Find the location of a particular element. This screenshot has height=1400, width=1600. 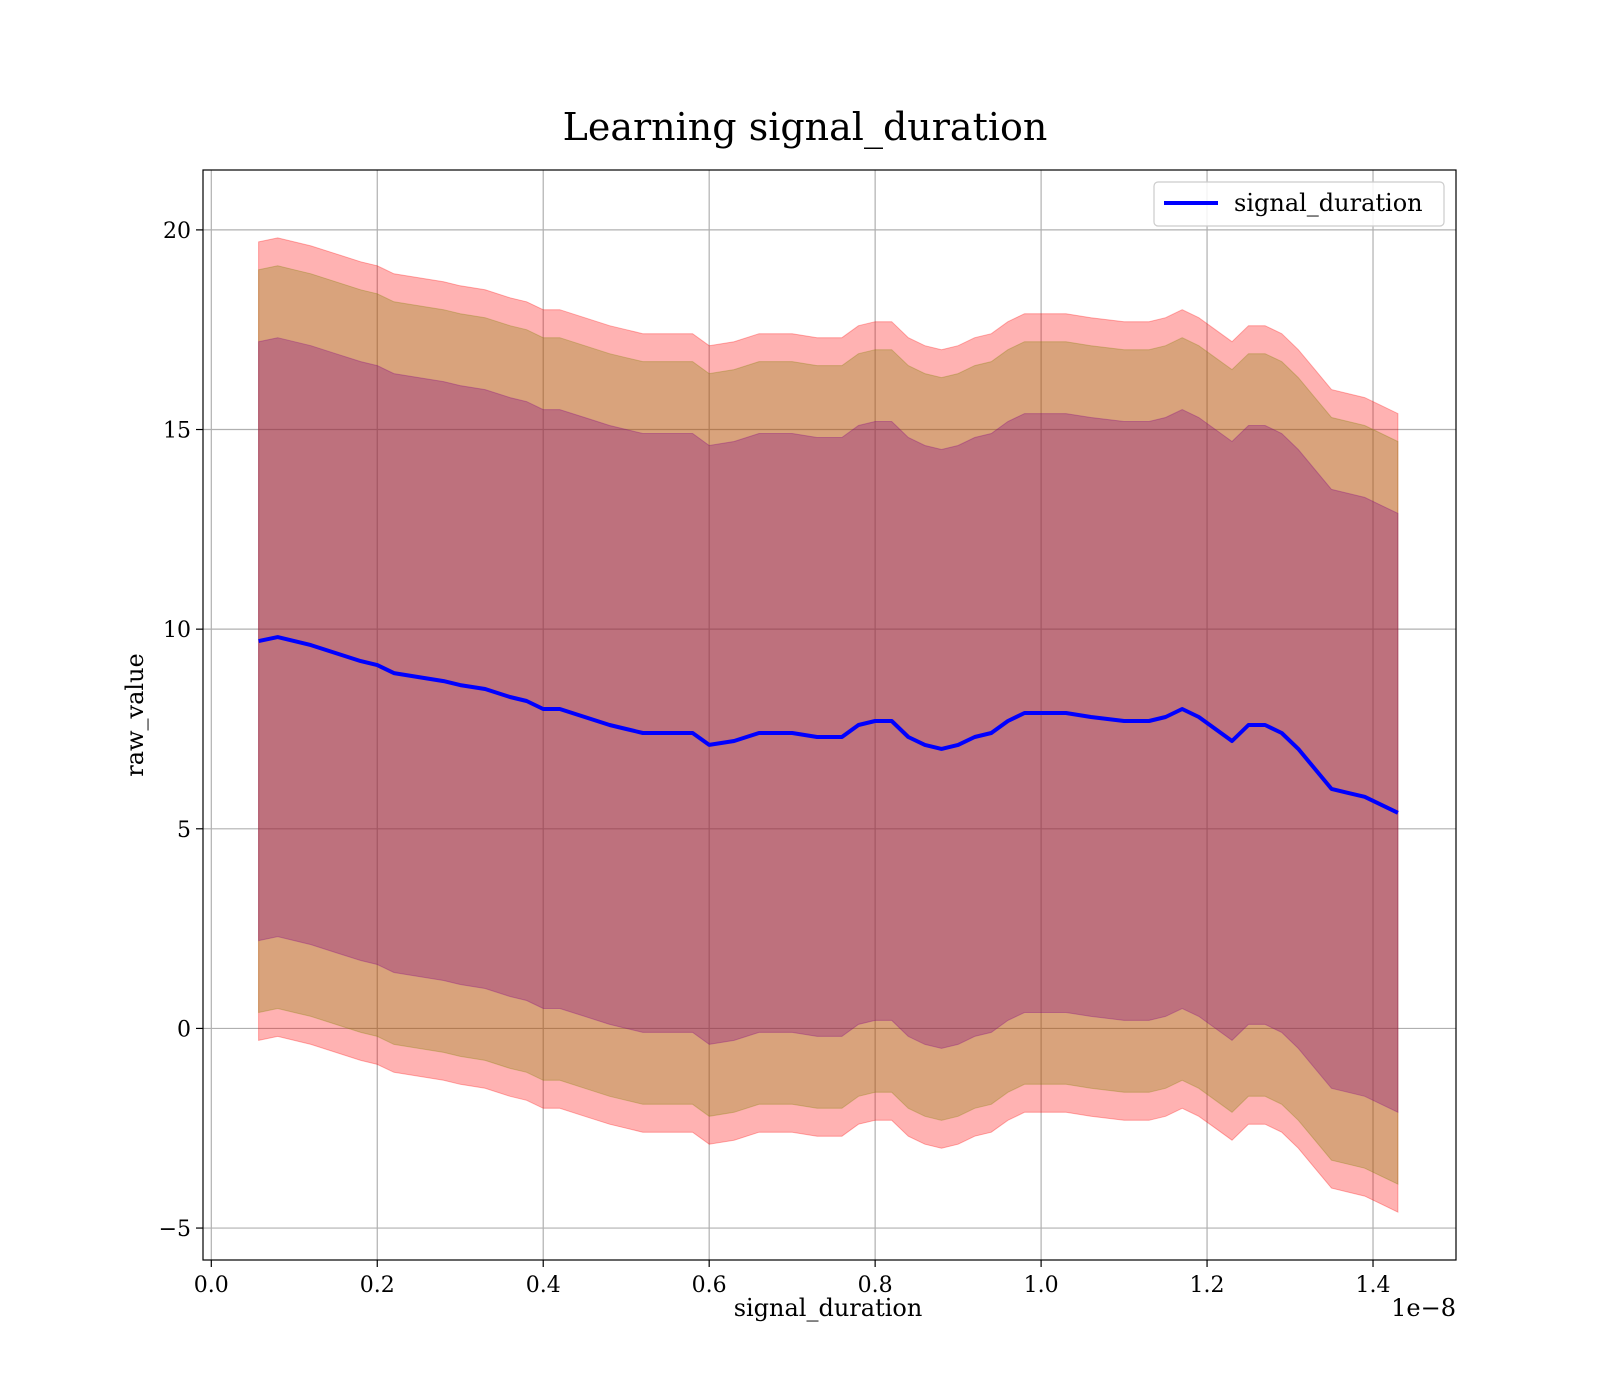

y-tick-label: 15 is located at coordinates (177, 431).